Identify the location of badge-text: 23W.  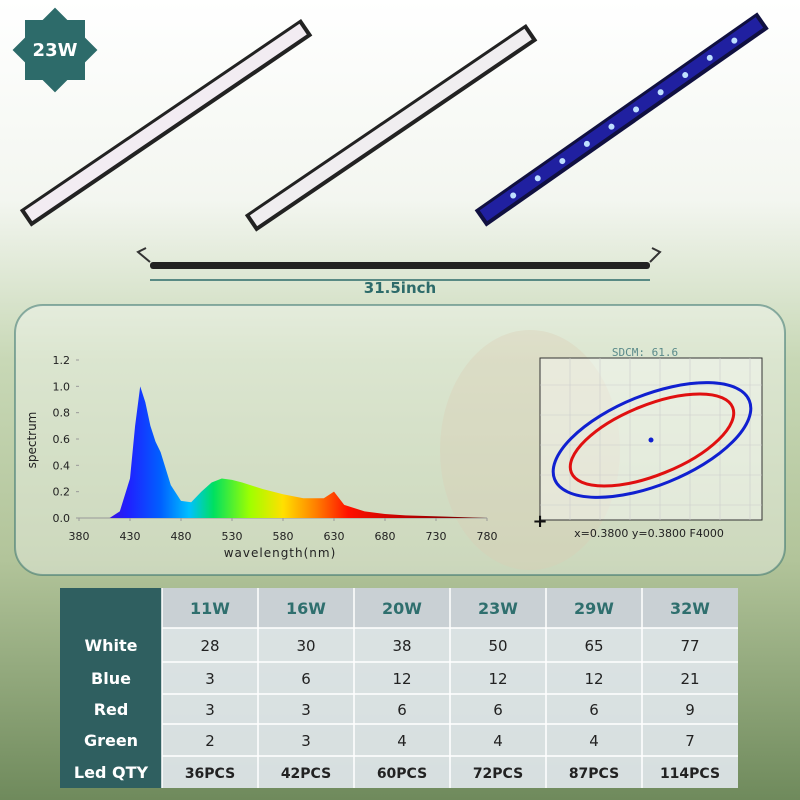
(55, 50).